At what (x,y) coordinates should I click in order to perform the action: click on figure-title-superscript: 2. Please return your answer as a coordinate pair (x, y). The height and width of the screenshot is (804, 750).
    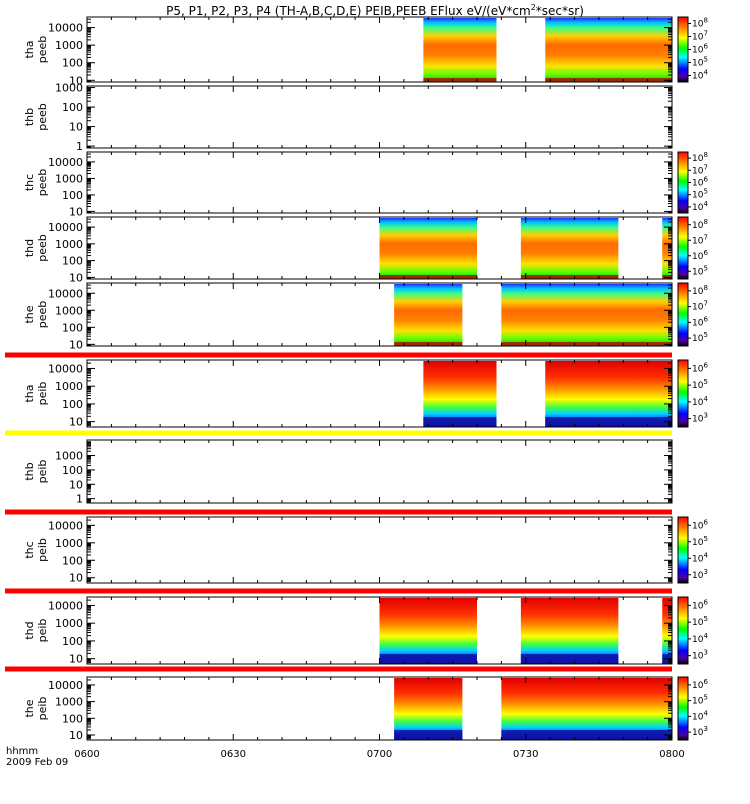
    Looking at the image, I should click on (533, 7).